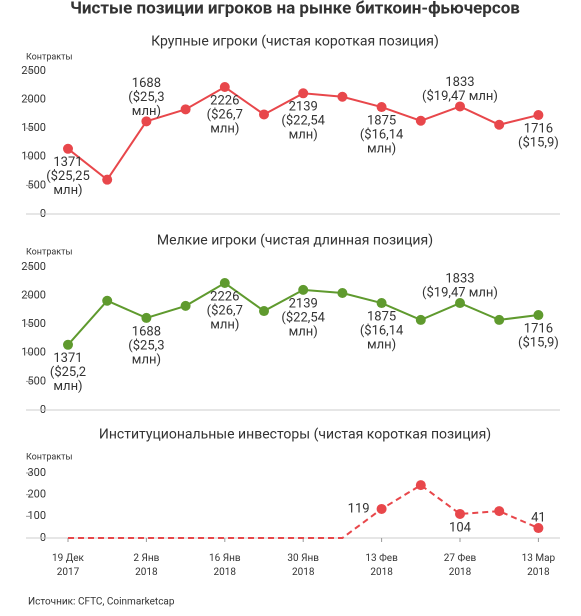 Image resolution: width=581 pixels, height=616 pixels. What do you see at coordinates (539, 565) in the screenshot?
I see `x-tick-label: 13 Мар 2018` at bounding box center [539, 565].